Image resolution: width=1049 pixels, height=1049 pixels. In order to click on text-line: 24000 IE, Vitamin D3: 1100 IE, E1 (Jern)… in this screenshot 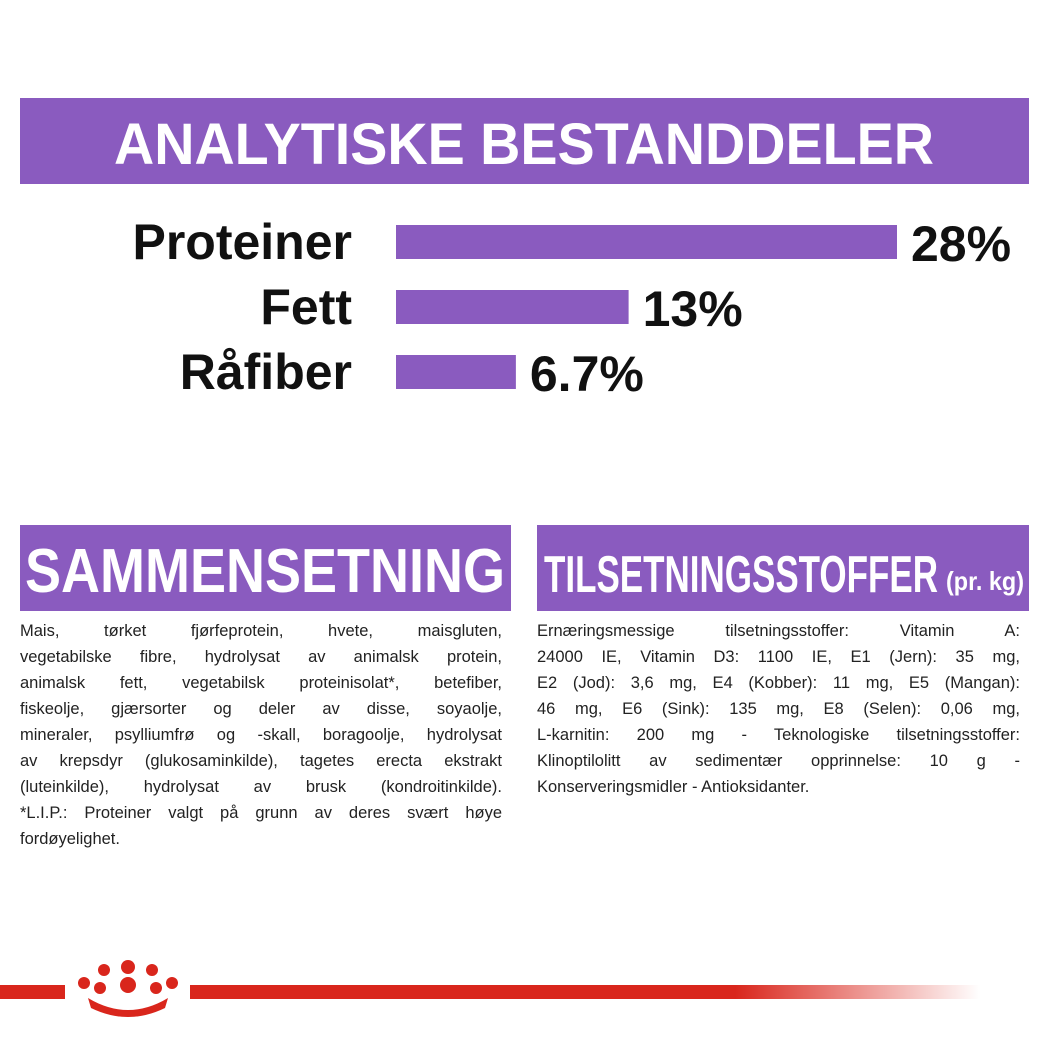, I will do `click(778, 657)`.